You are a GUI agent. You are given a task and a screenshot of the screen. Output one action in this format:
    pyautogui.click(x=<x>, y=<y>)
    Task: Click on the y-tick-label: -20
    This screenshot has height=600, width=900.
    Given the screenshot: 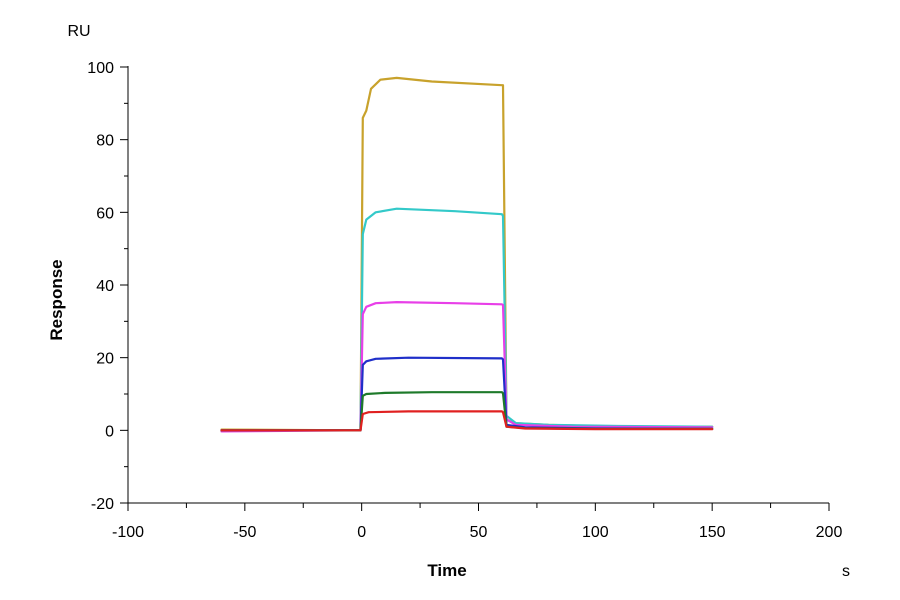 What is the action you would take?
    pyautogui.click(x=102, y=504)
    